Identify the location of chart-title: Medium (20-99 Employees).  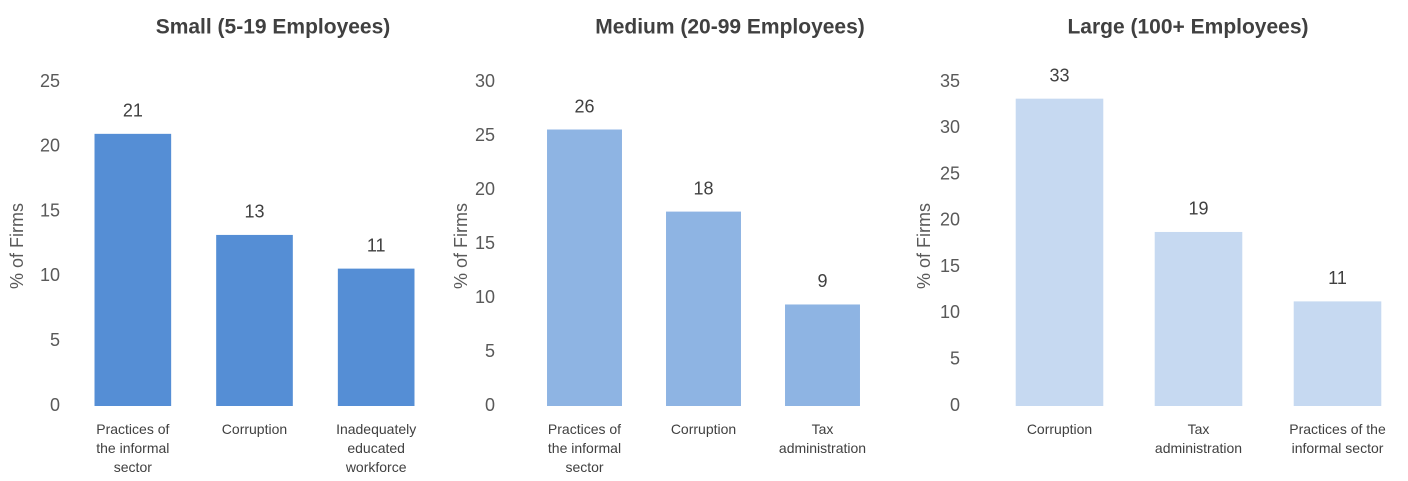
(730, 27).